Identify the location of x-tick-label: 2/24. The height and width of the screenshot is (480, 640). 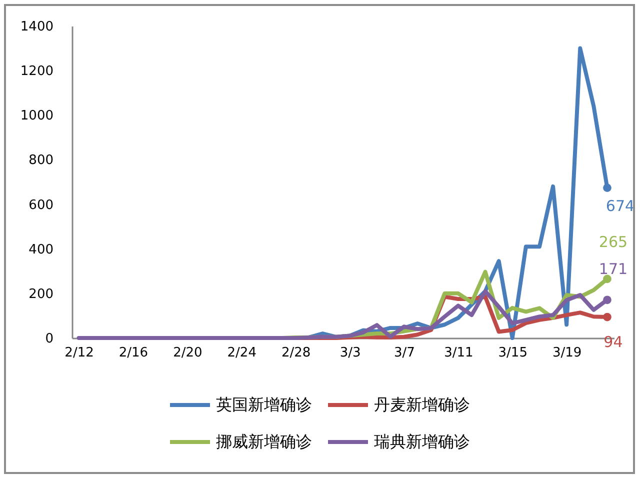
(241, 353).